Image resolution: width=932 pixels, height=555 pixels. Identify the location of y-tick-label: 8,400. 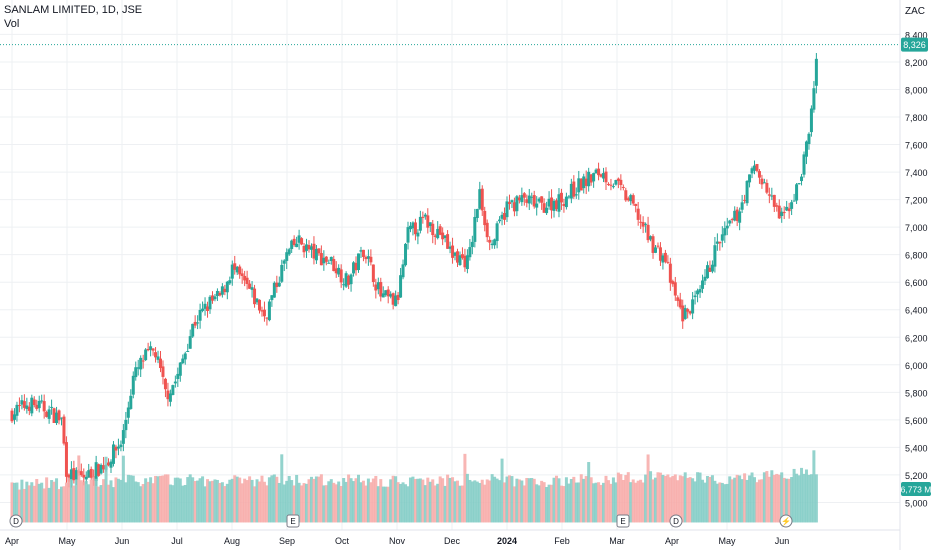
(916, 35).